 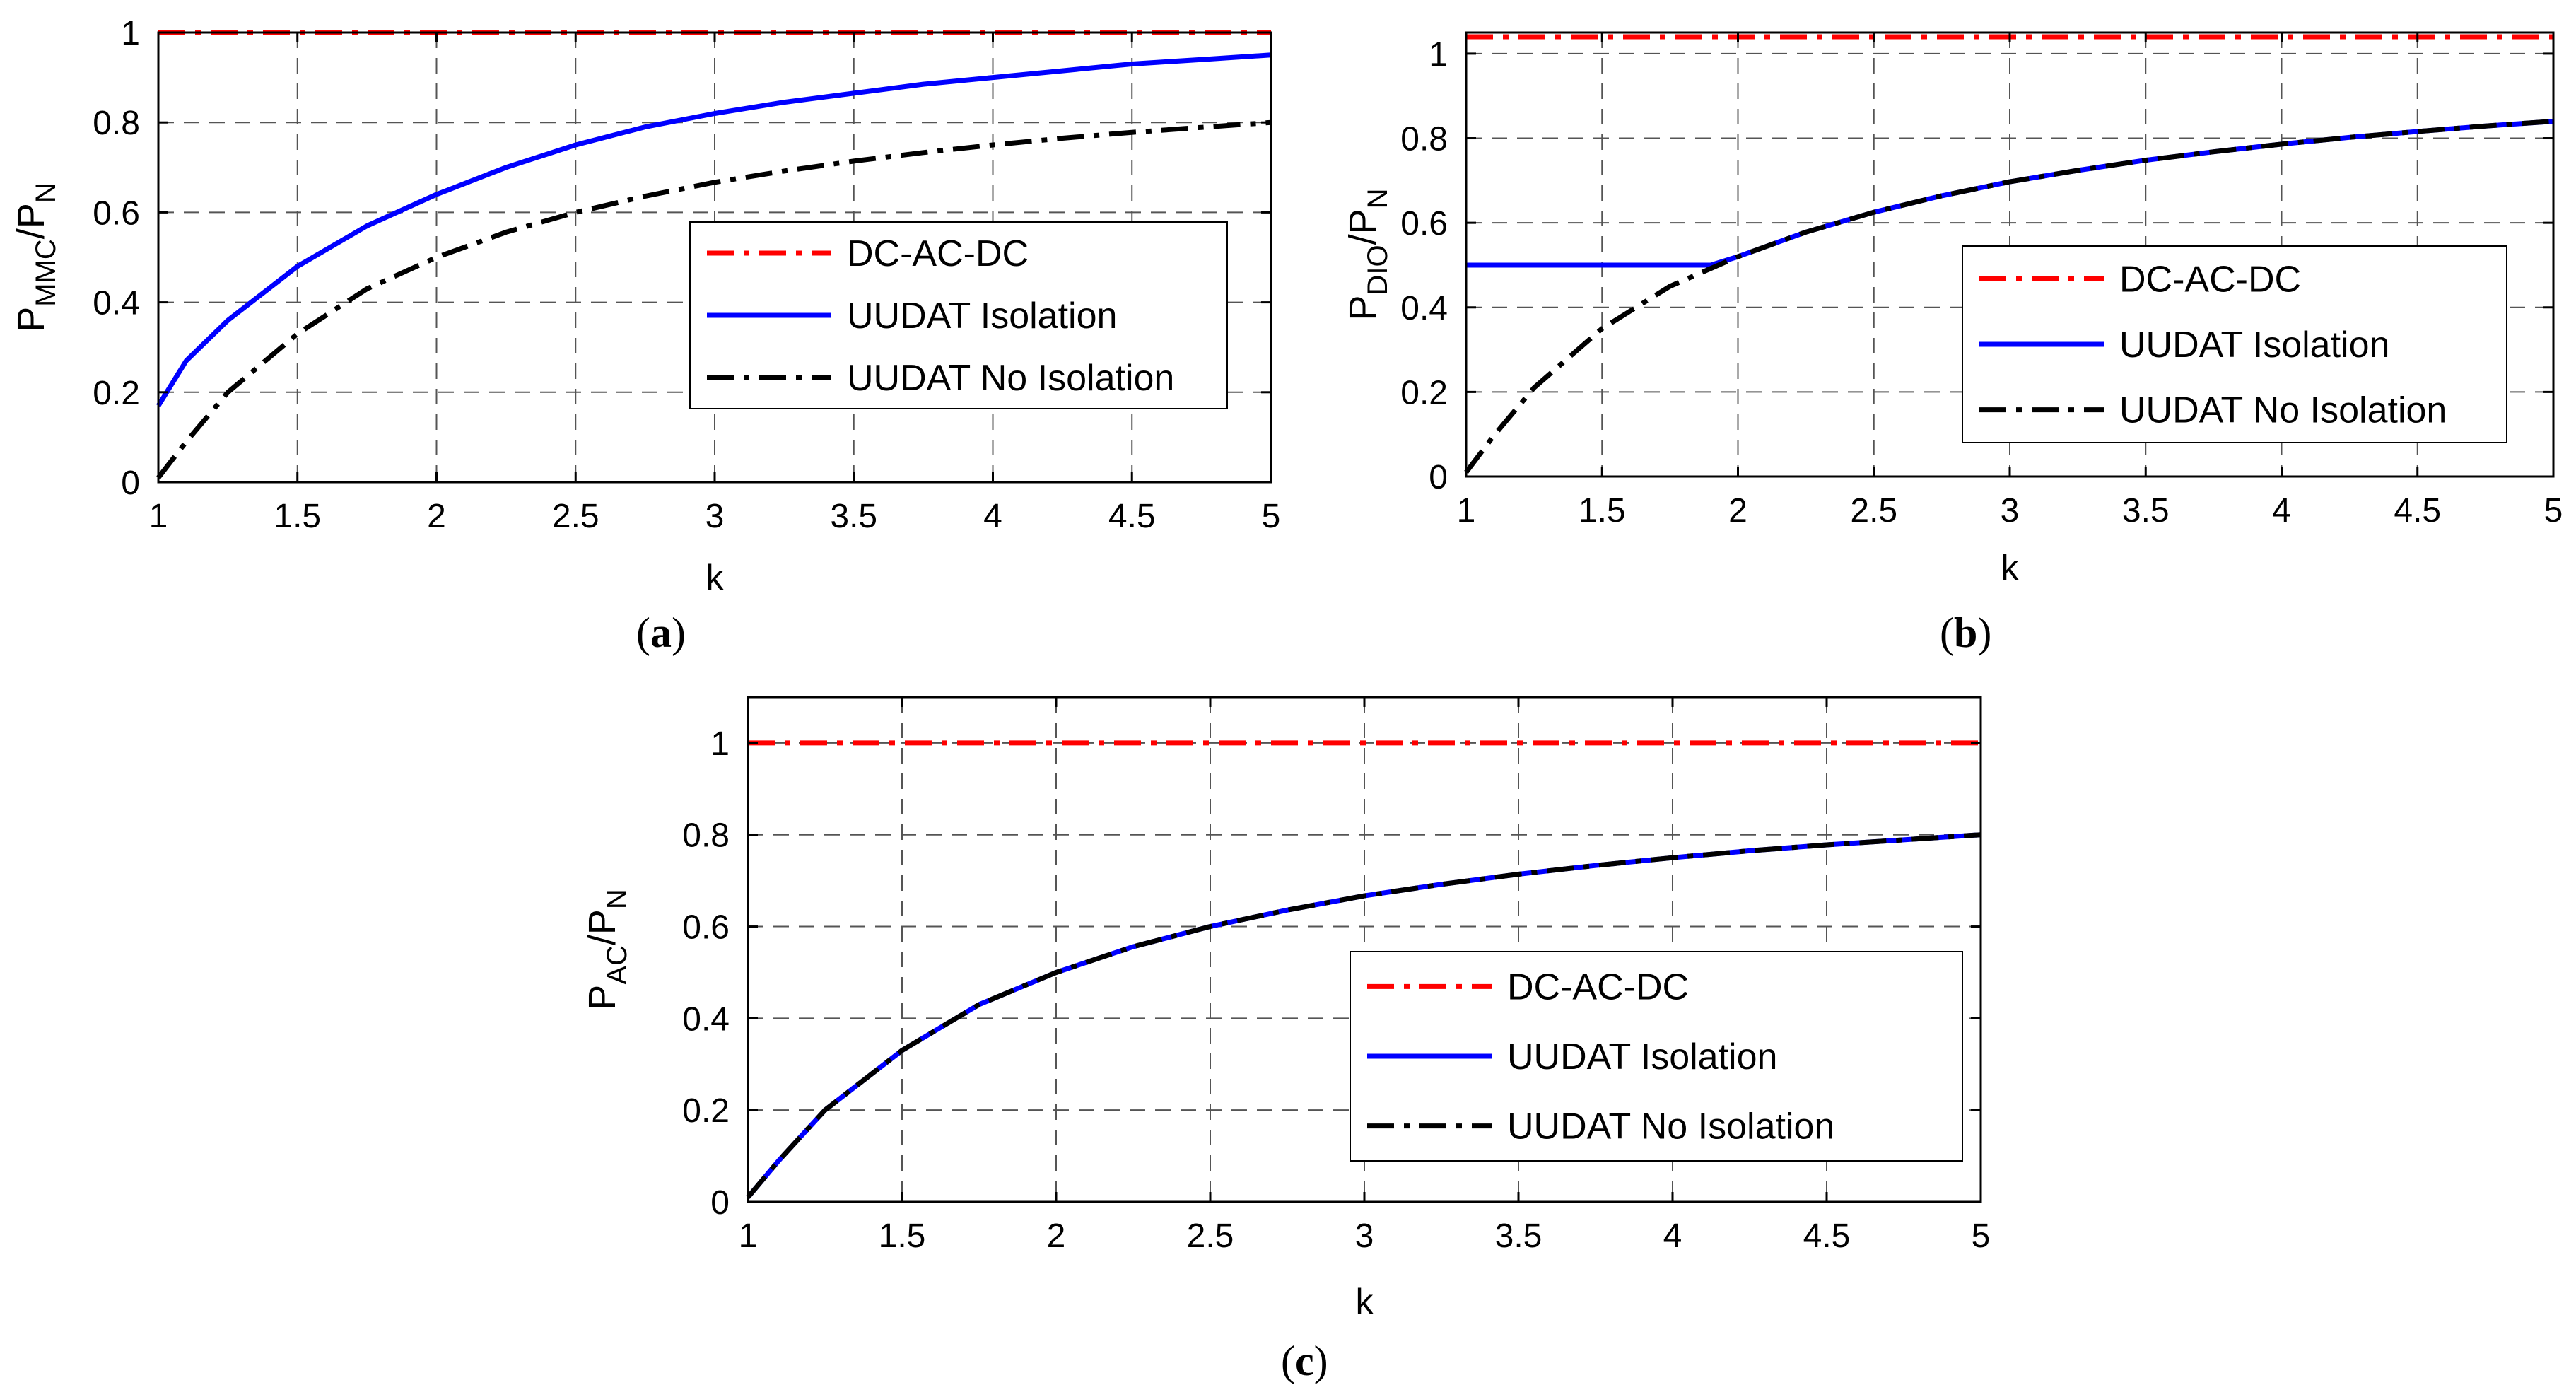 What do you see at coordinates (661, 632) in the screenshot?
I see `panel-label: (a)` at bounding box center [661, 632].